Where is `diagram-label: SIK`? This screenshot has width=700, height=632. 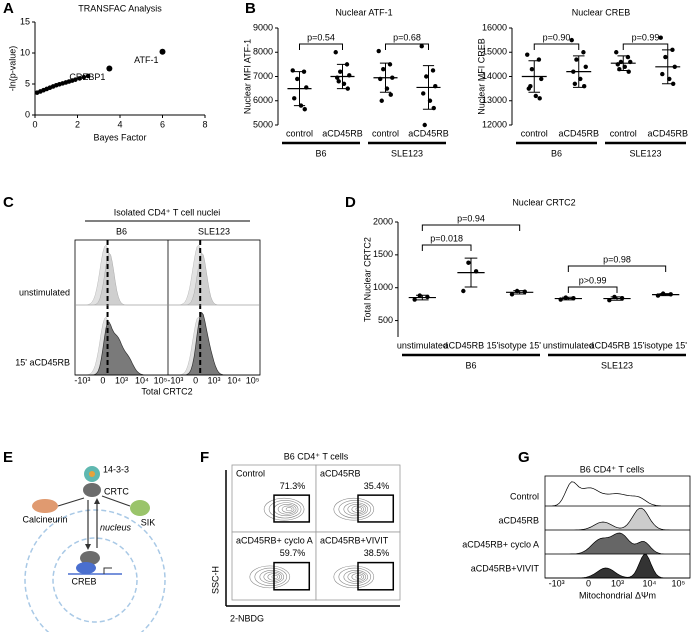 diagram-label: SIK is located at coordinates (148, 522).